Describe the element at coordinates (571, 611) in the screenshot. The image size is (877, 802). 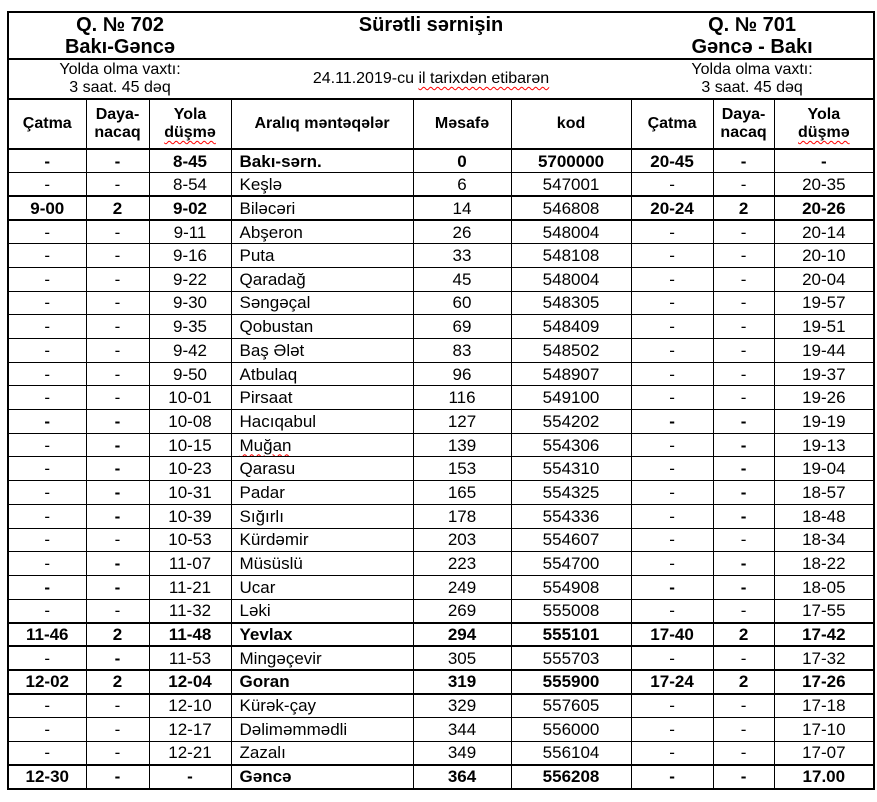
I see `cell-kod: 555008` at that location.